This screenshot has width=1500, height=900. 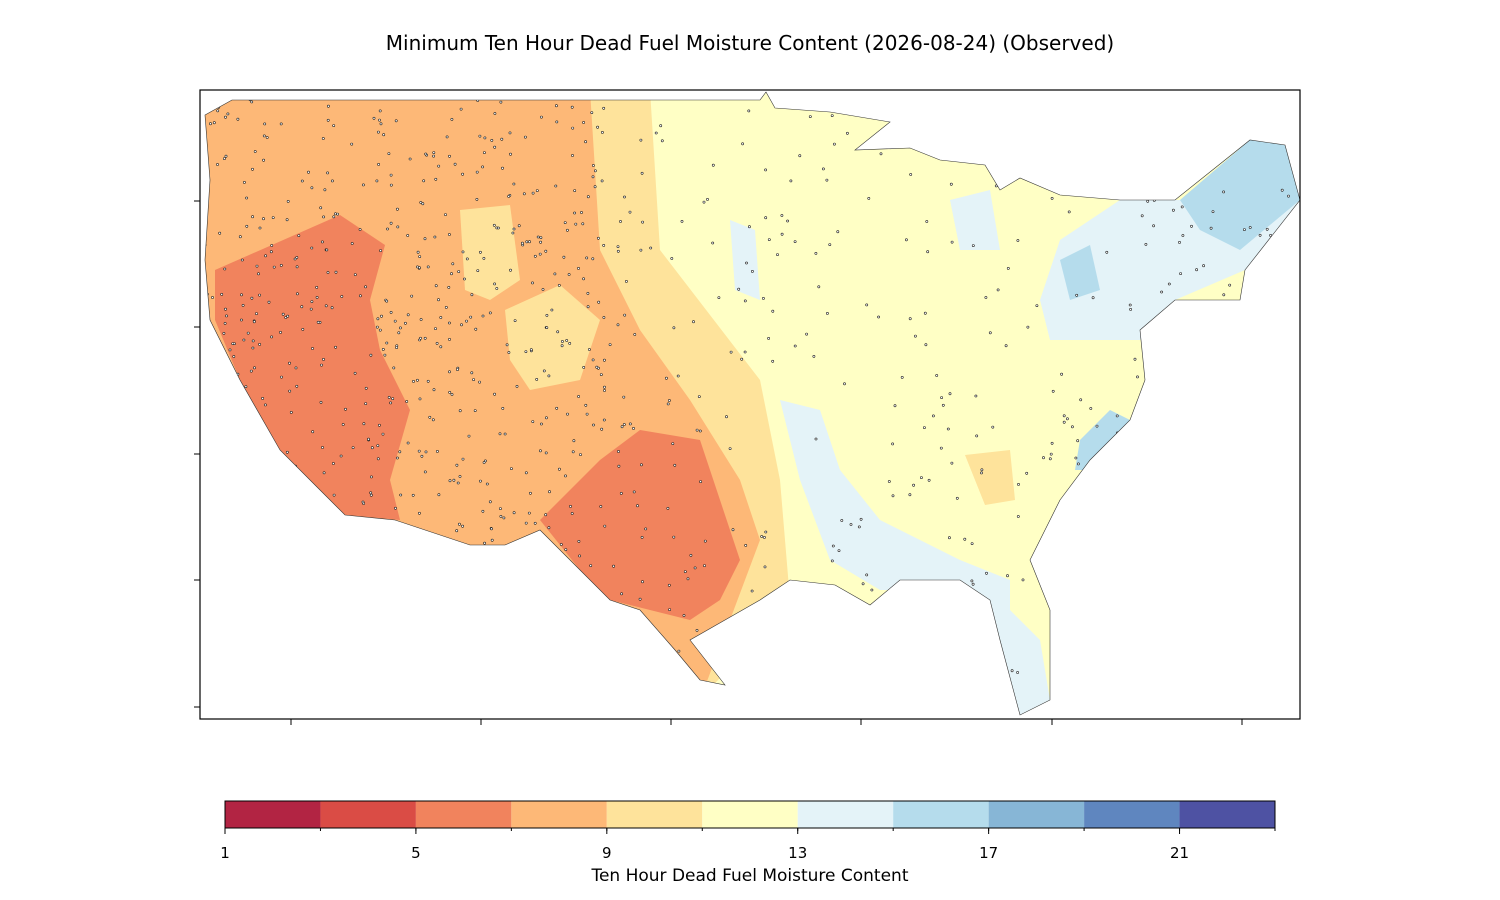 I want to click on colorbar-frame, so click(x=750, y=814).